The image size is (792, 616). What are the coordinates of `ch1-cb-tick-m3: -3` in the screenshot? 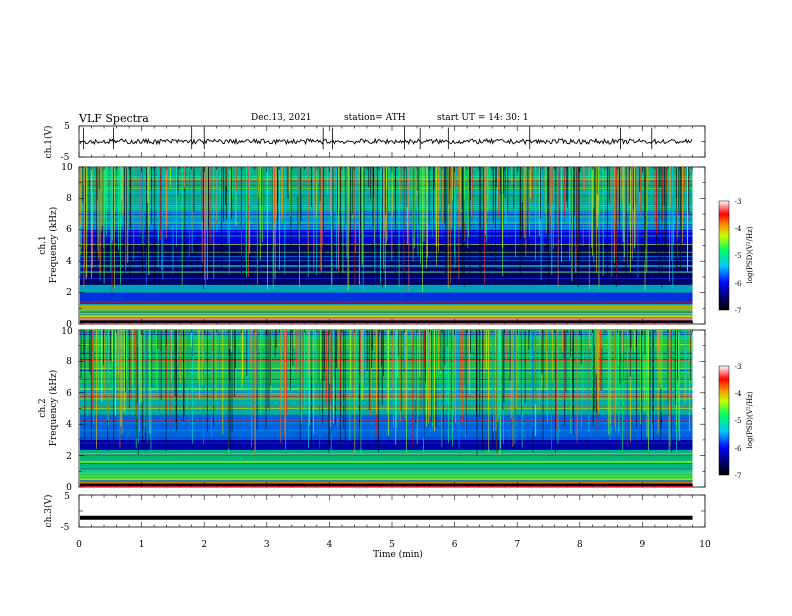 It's located at (738, 202).